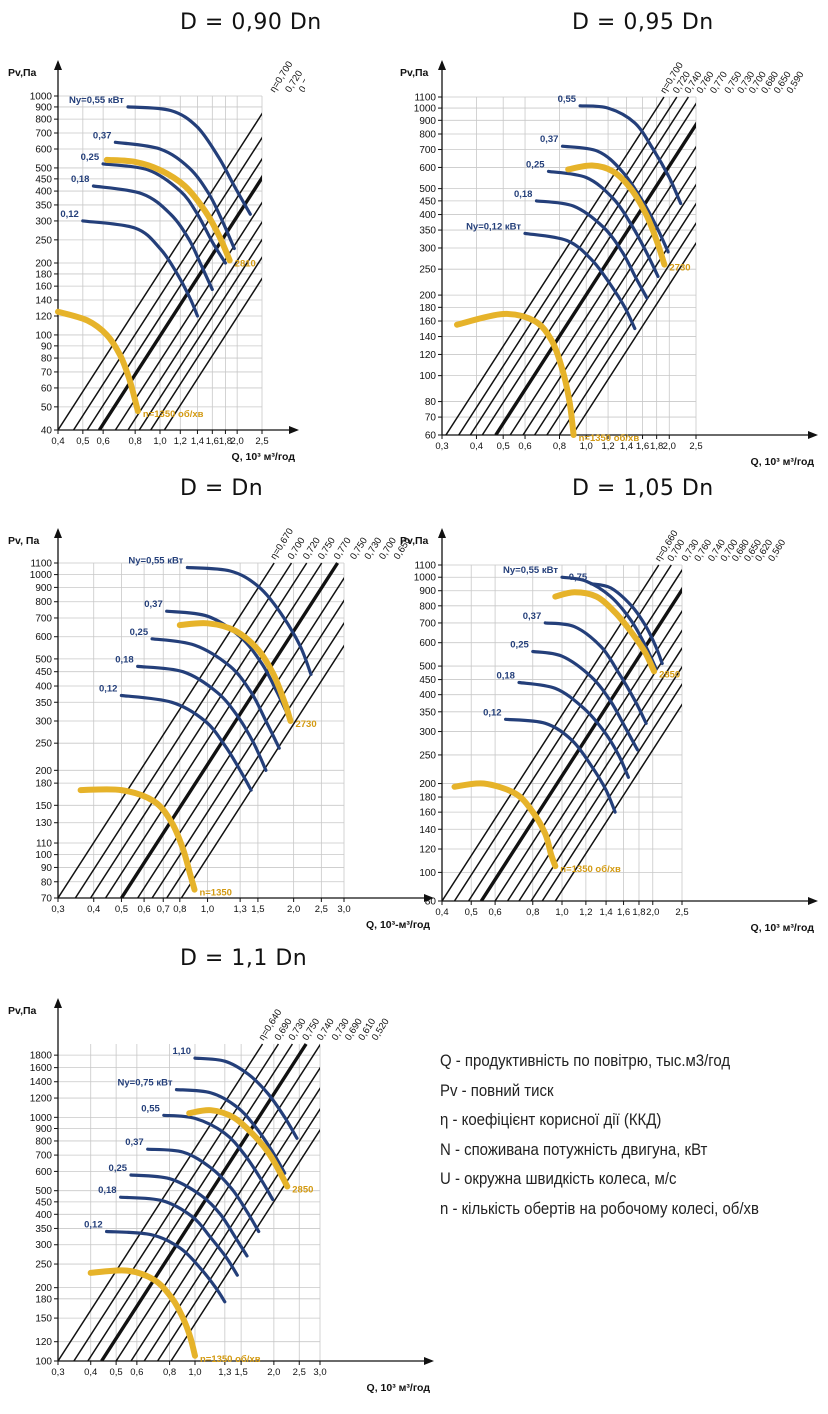 The width and height of the screenshot is (828, 1414). I want to click on power-curves: 1,10 Ny=0,75 кВт 0,55 0,37 0,25 0,18 0,12, so click(191, 1175).